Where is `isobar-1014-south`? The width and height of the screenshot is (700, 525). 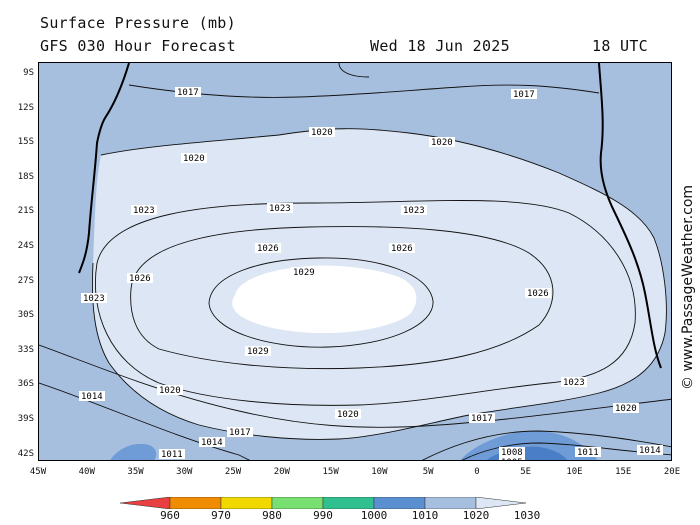
isobar-1014-south is located at coordinates (145, 421).